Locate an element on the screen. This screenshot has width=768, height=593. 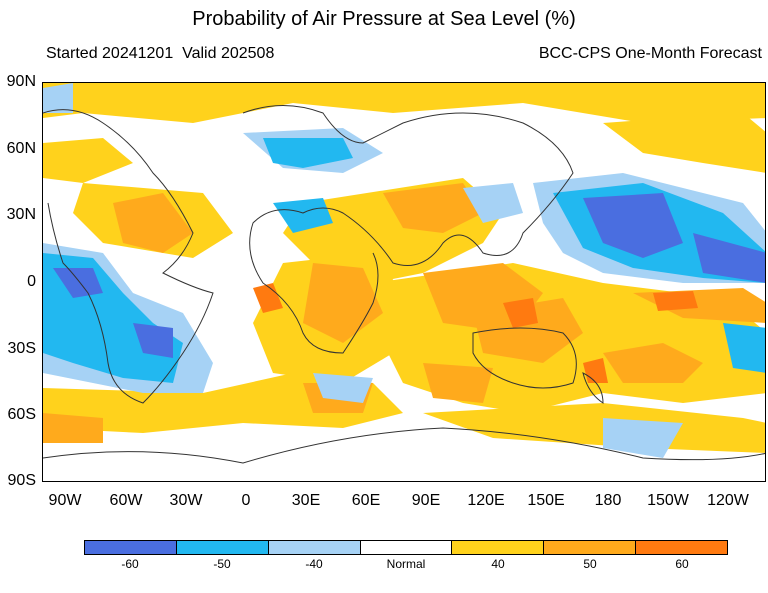
lon-label-90w: 90W is located at coordinates (65, 500).